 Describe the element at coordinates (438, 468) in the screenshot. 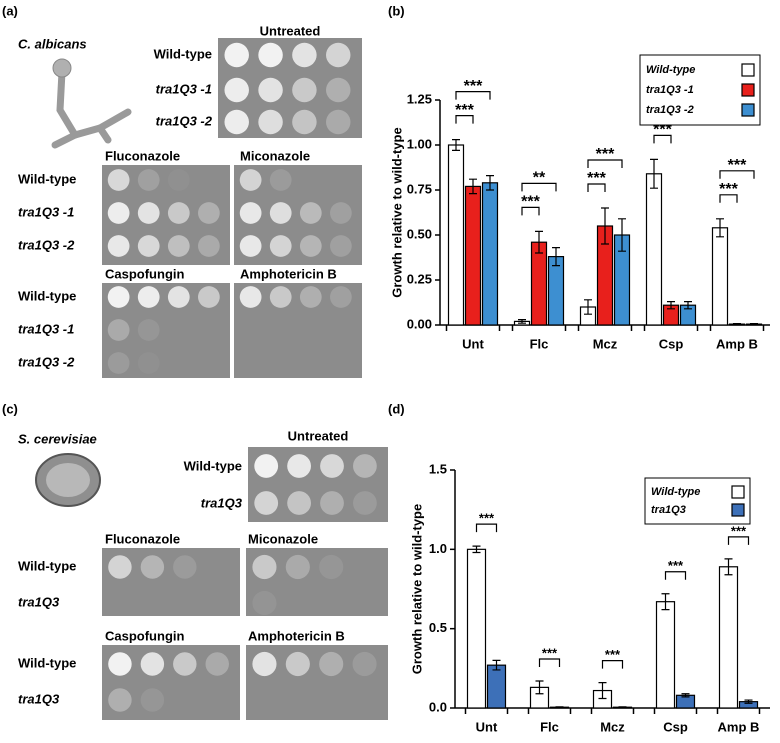

I see `y-tick-label: 1.5` at that location.